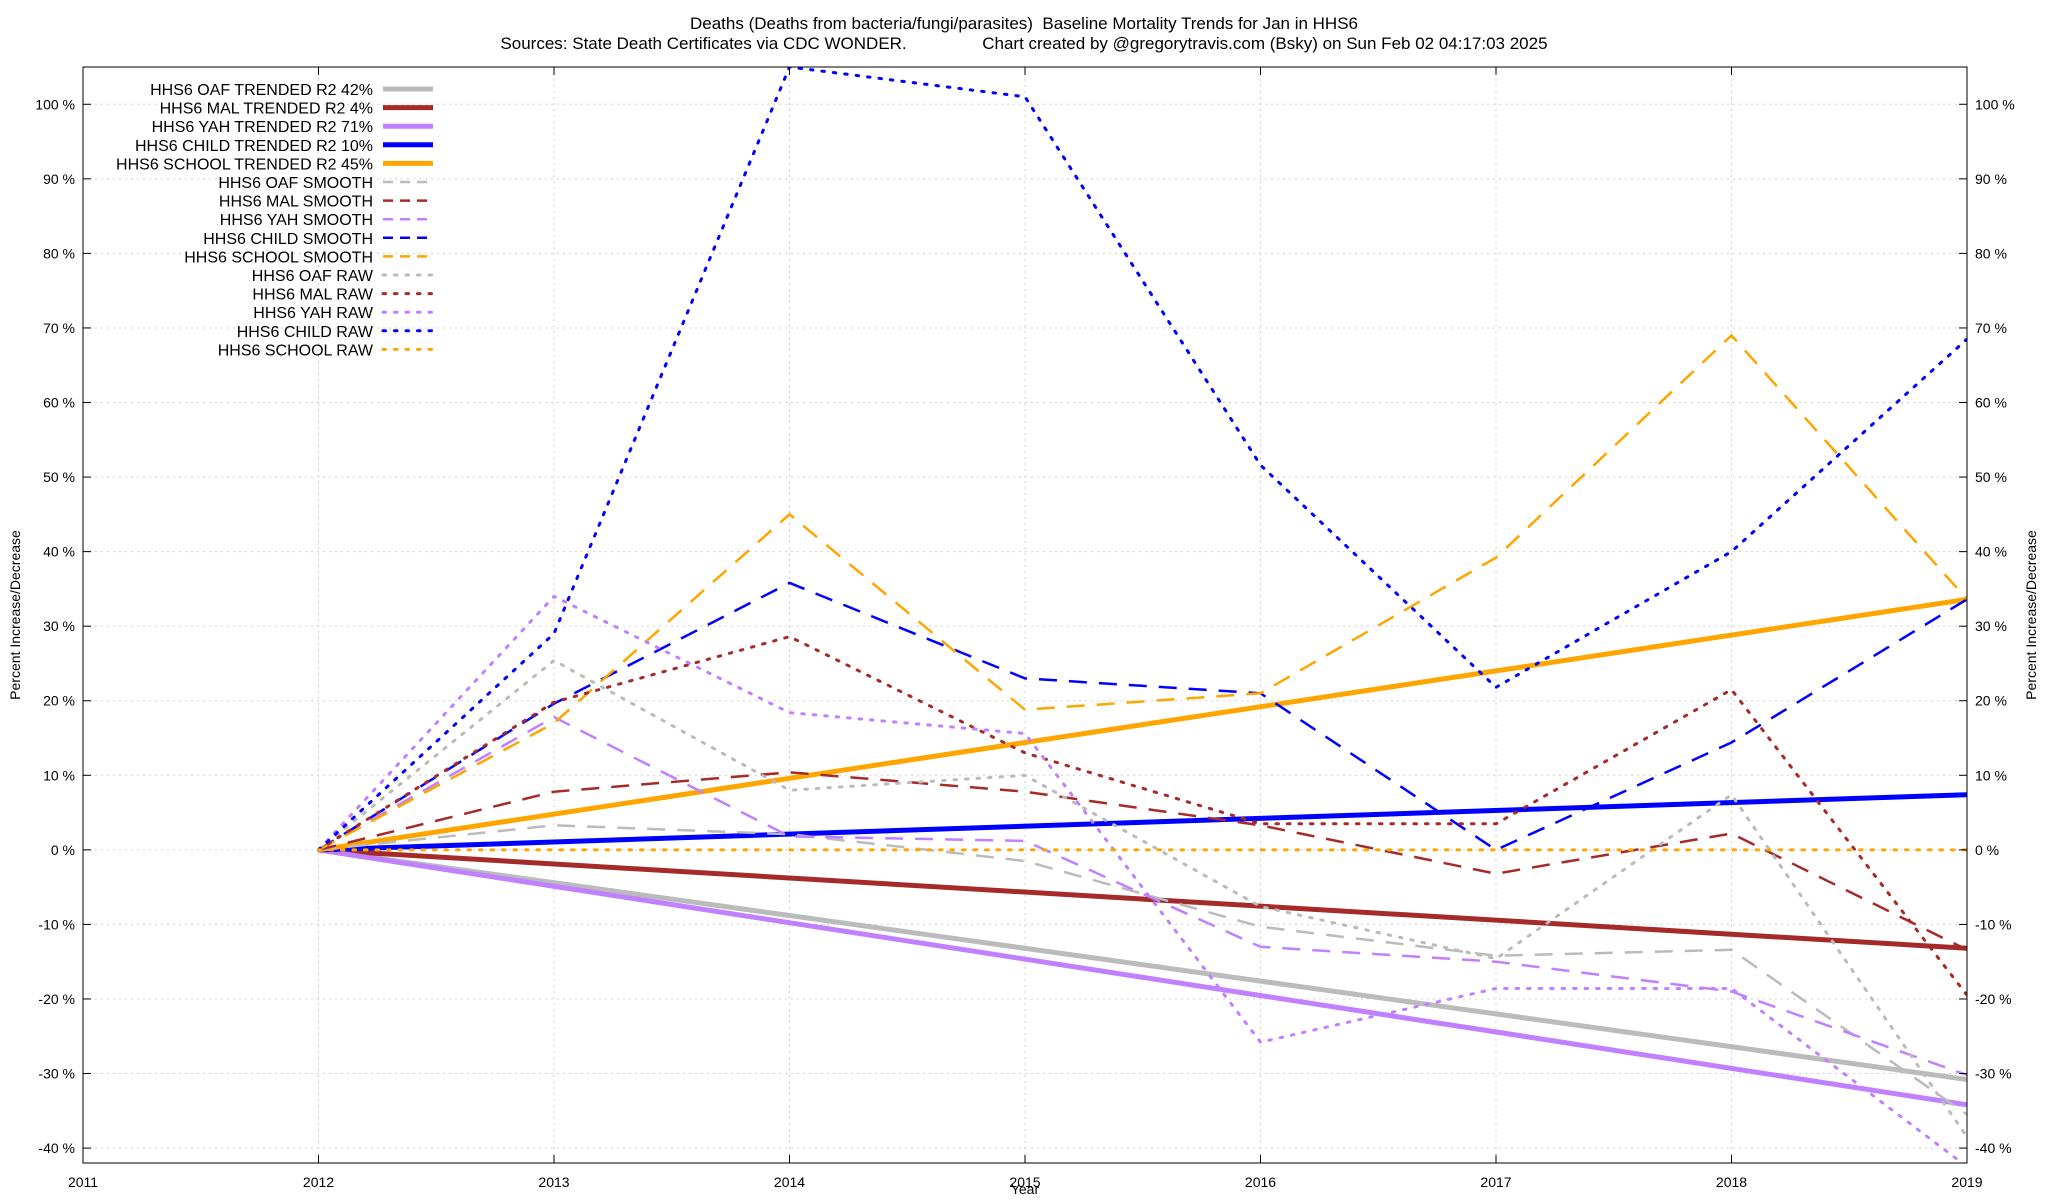 This screenshot has height=1200, width=2048. Describe the element at coordinates (59, 552) in the screenshot. I see `y-tick-label: 40 %` at that location.